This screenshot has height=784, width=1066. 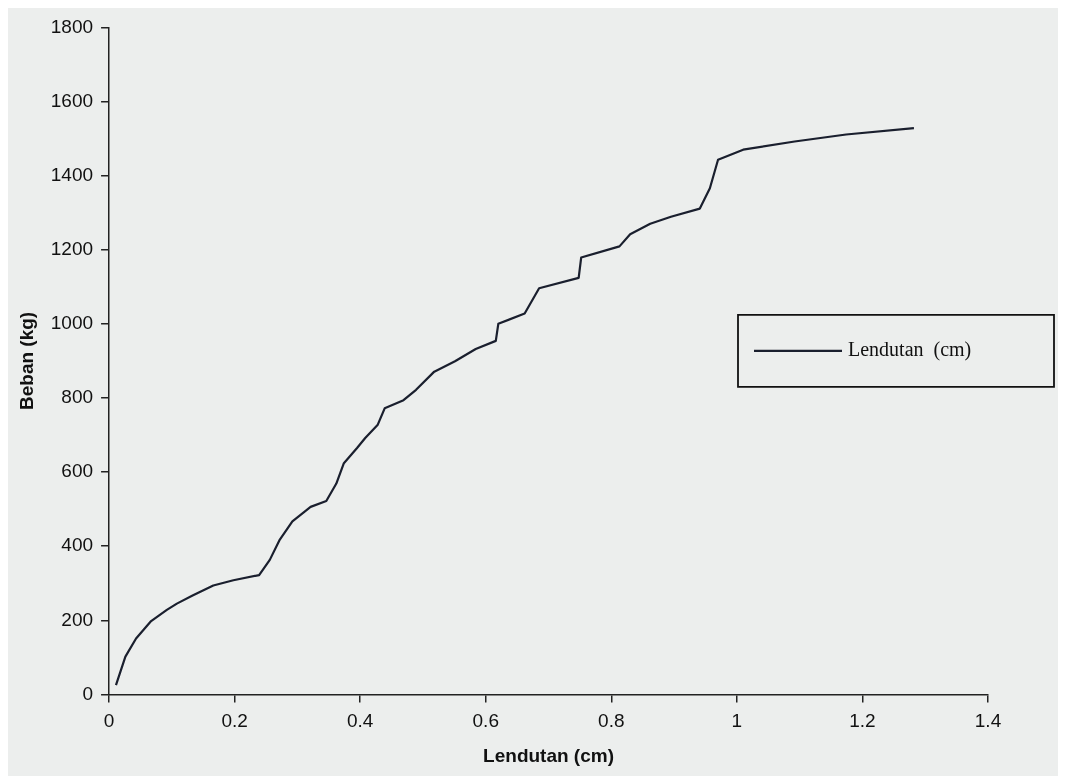 What do you see at coordinates (88, 693) in the screenshot?
I see `y-tick-label: 0` at bounding box center [88, 693].